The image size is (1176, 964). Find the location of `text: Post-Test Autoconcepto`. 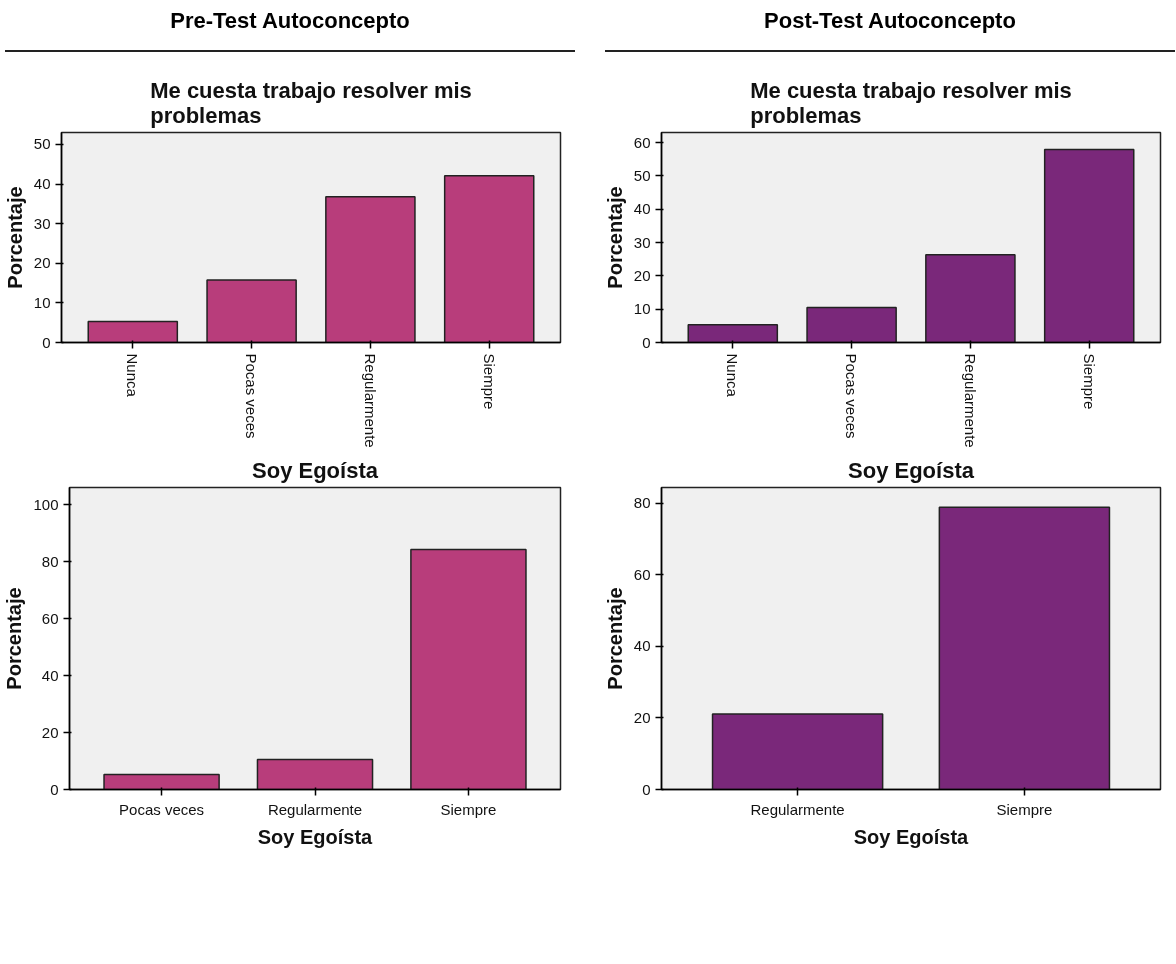

text: Post-Test Autoconcepto is located at coordinates (890, 29).